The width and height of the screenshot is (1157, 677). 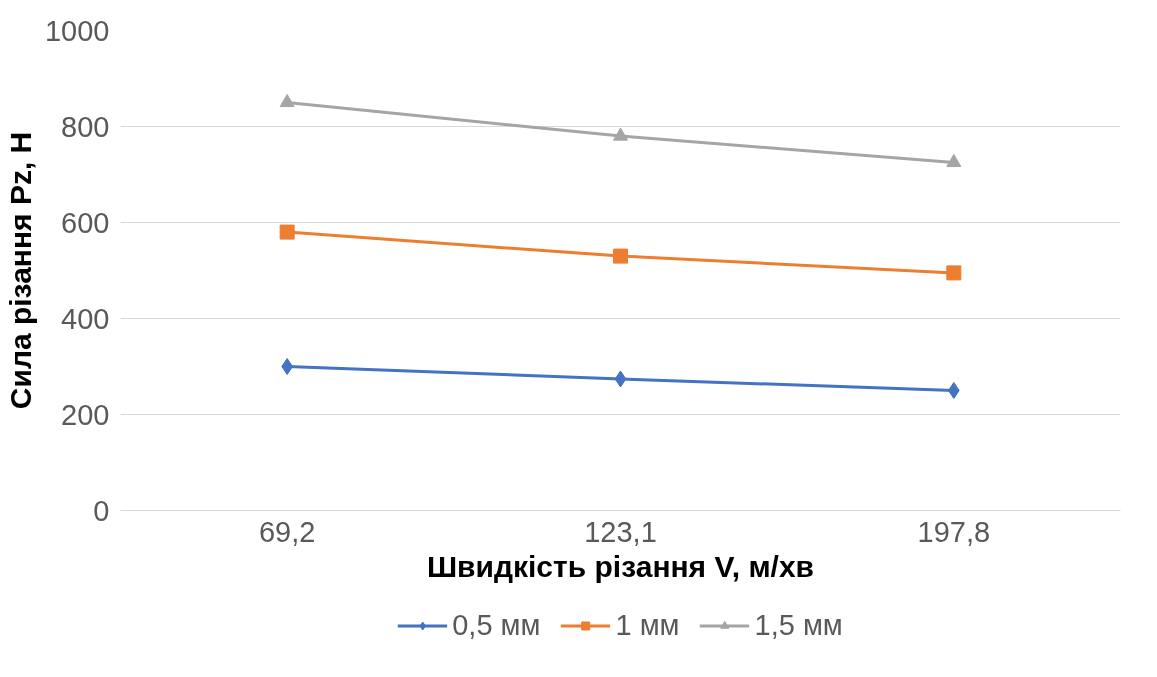 What do you see at coordinates (101, 510) in the screenshot?
I see `y-tick-label: 0` at bounding box center [101, 510].